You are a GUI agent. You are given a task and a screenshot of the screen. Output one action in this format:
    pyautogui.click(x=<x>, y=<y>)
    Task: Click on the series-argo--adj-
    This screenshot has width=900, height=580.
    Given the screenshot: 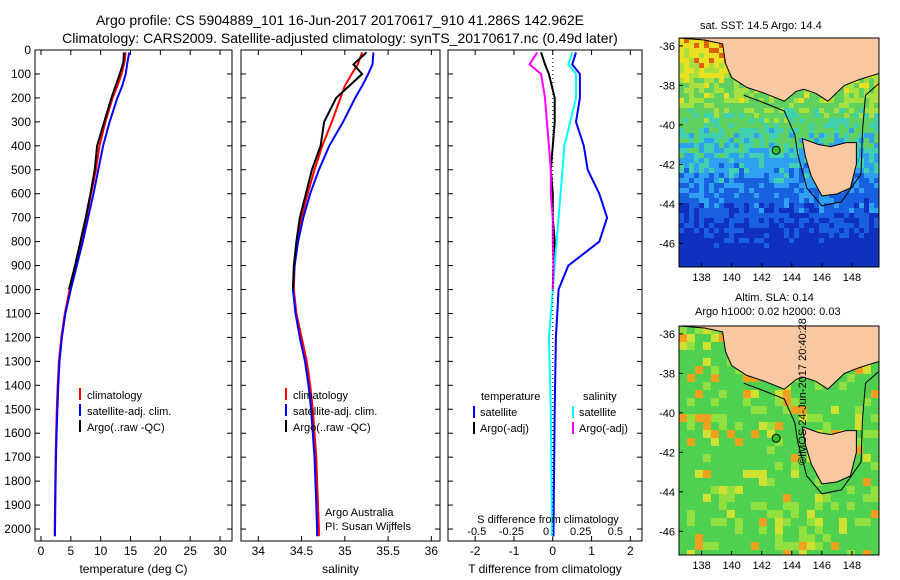 What is the action you would take?
    pyautogui.click(x=548, y=171)
    